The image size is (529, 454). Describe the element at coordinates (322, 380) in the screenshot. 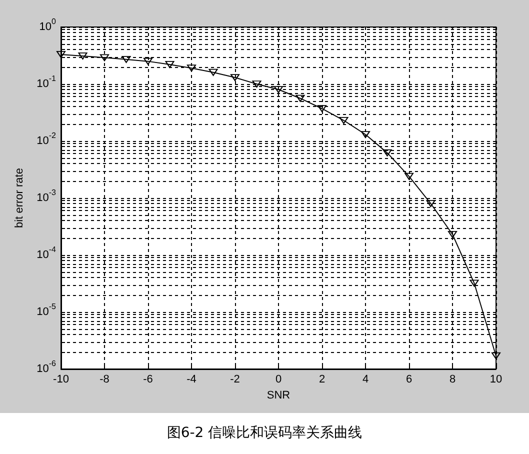

I see `x-tick-label: 2` at that location.